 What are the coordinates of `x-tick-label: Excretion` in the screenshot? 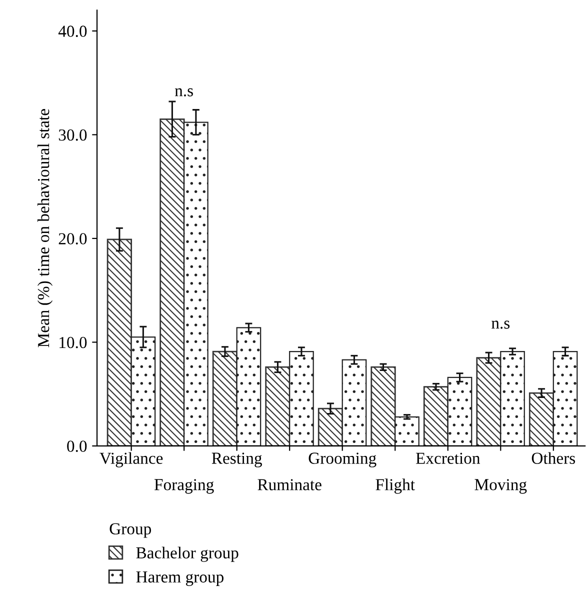 It's located at (448, 458).